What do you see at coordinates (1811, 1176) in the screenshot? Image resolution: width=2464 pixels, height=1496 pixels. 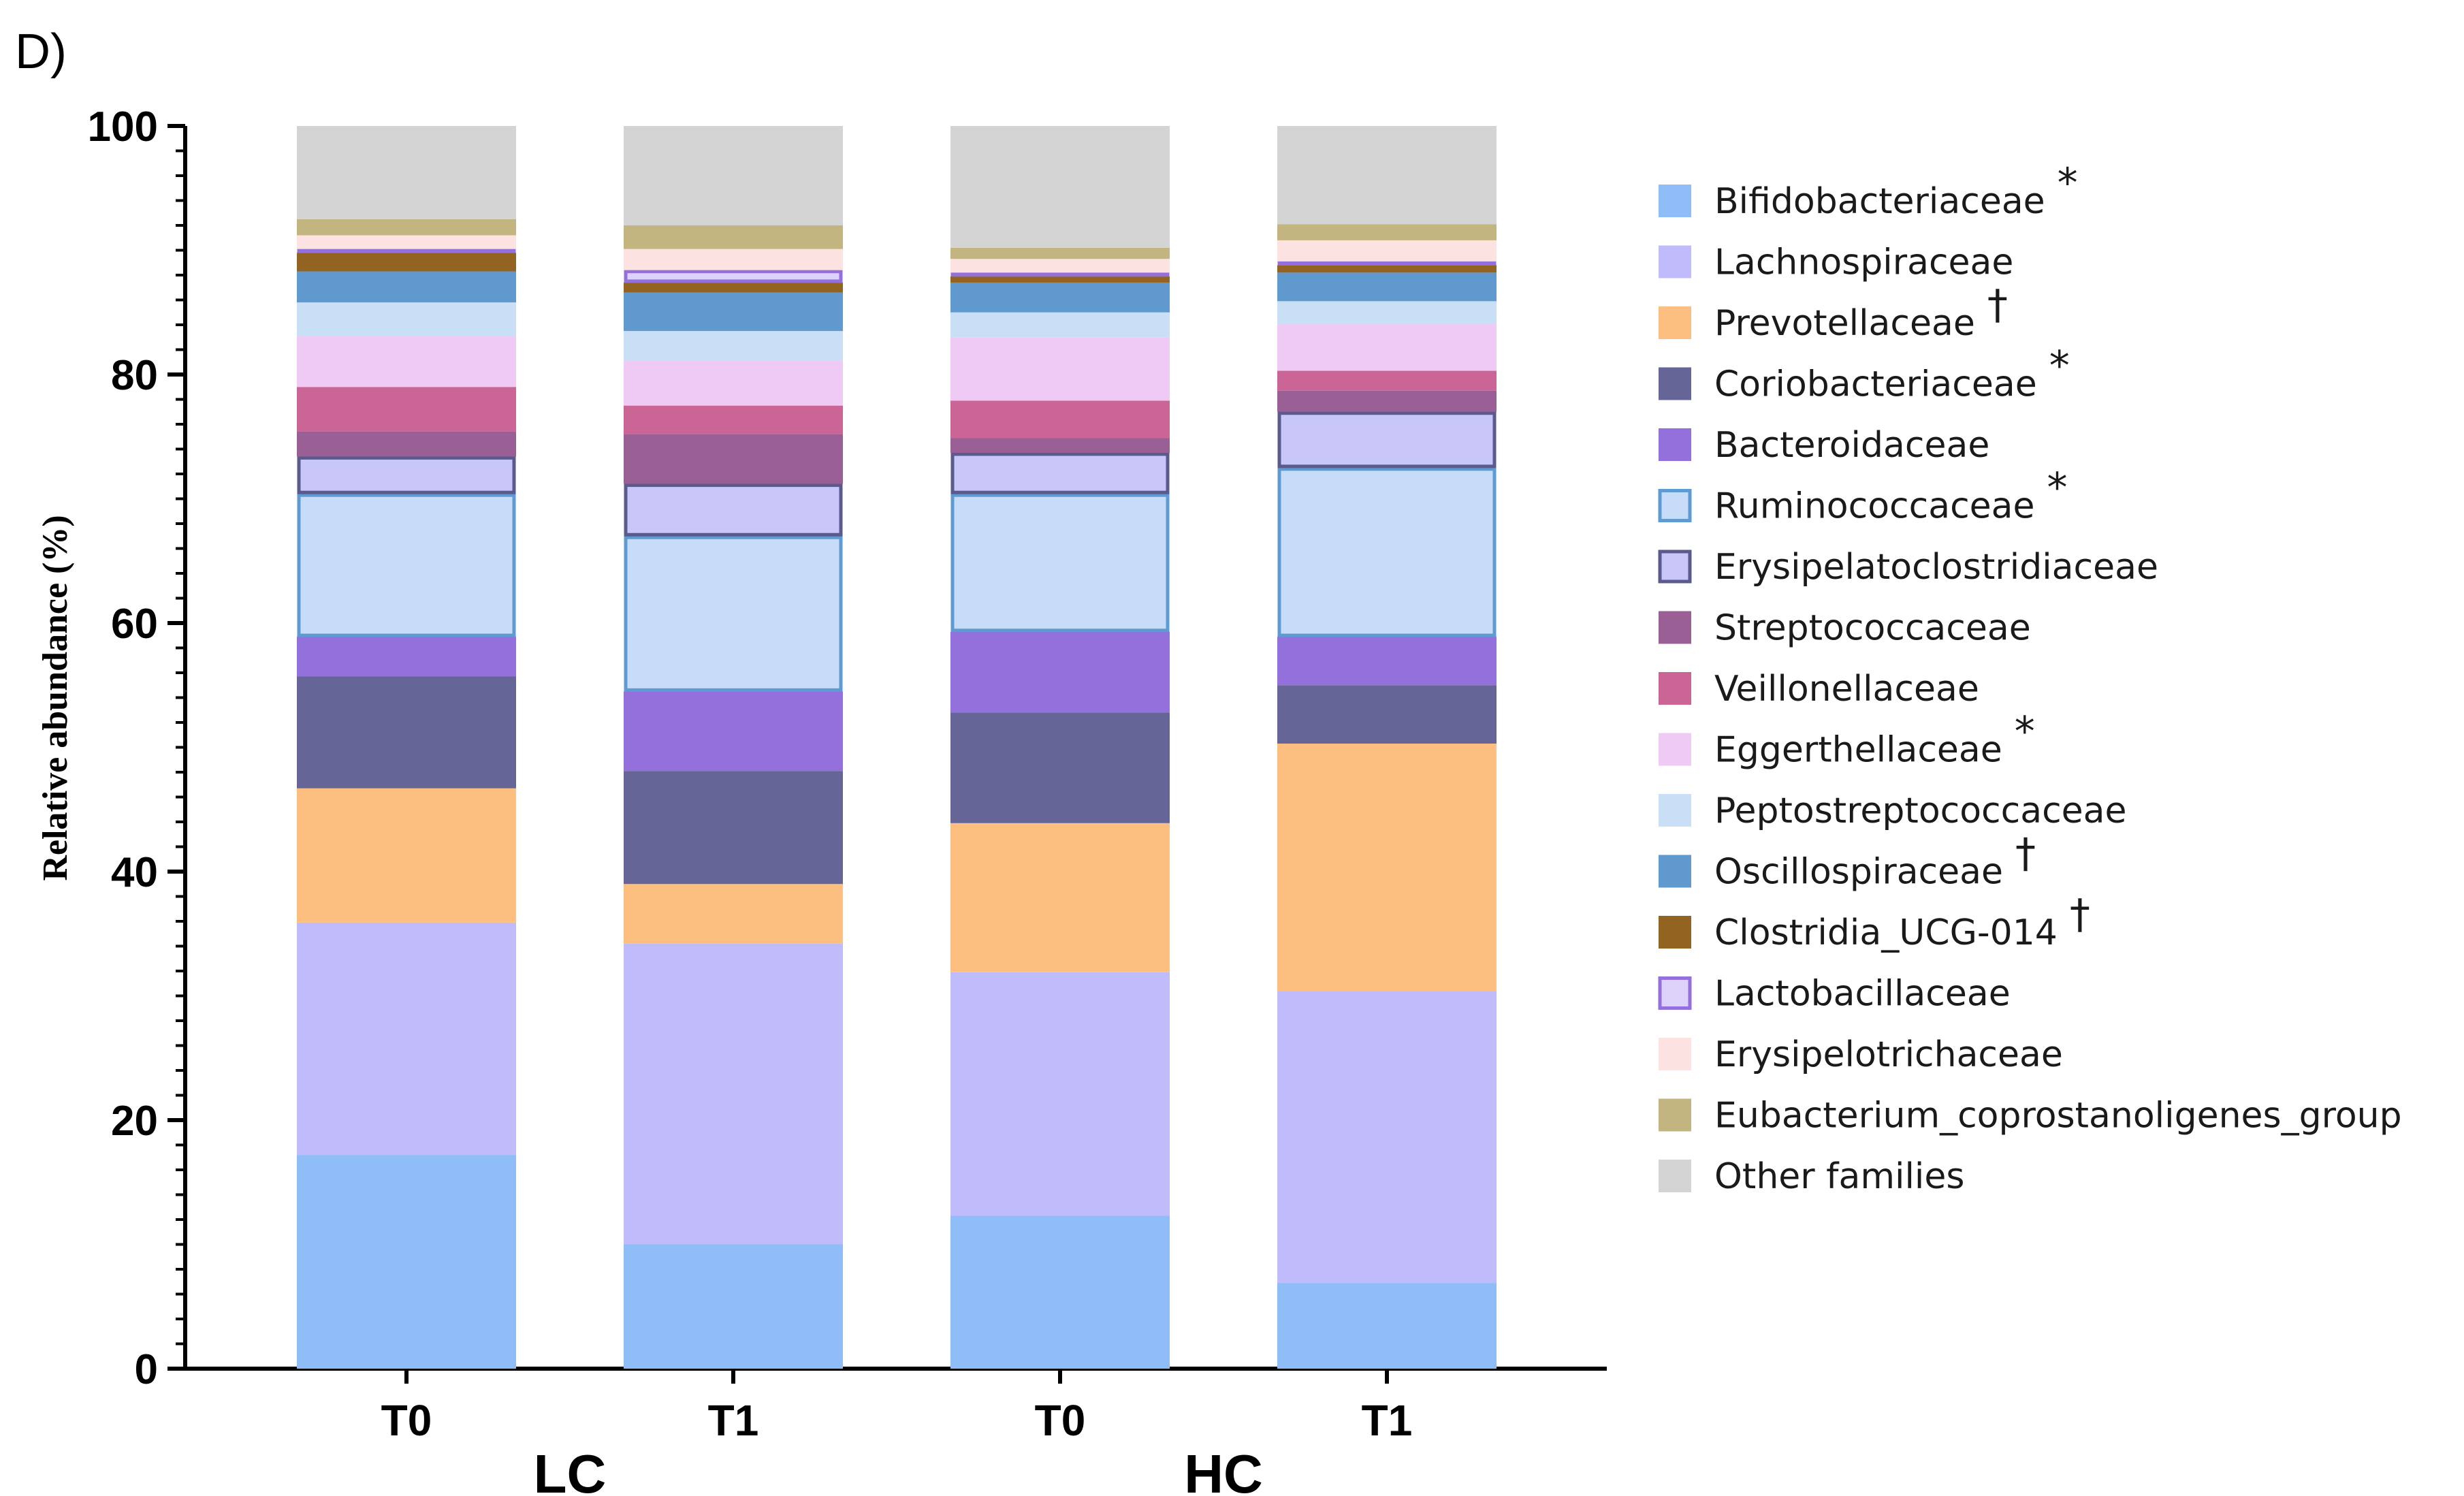 I see `legend-item: Other families` at bounding box center [1811, 1176].